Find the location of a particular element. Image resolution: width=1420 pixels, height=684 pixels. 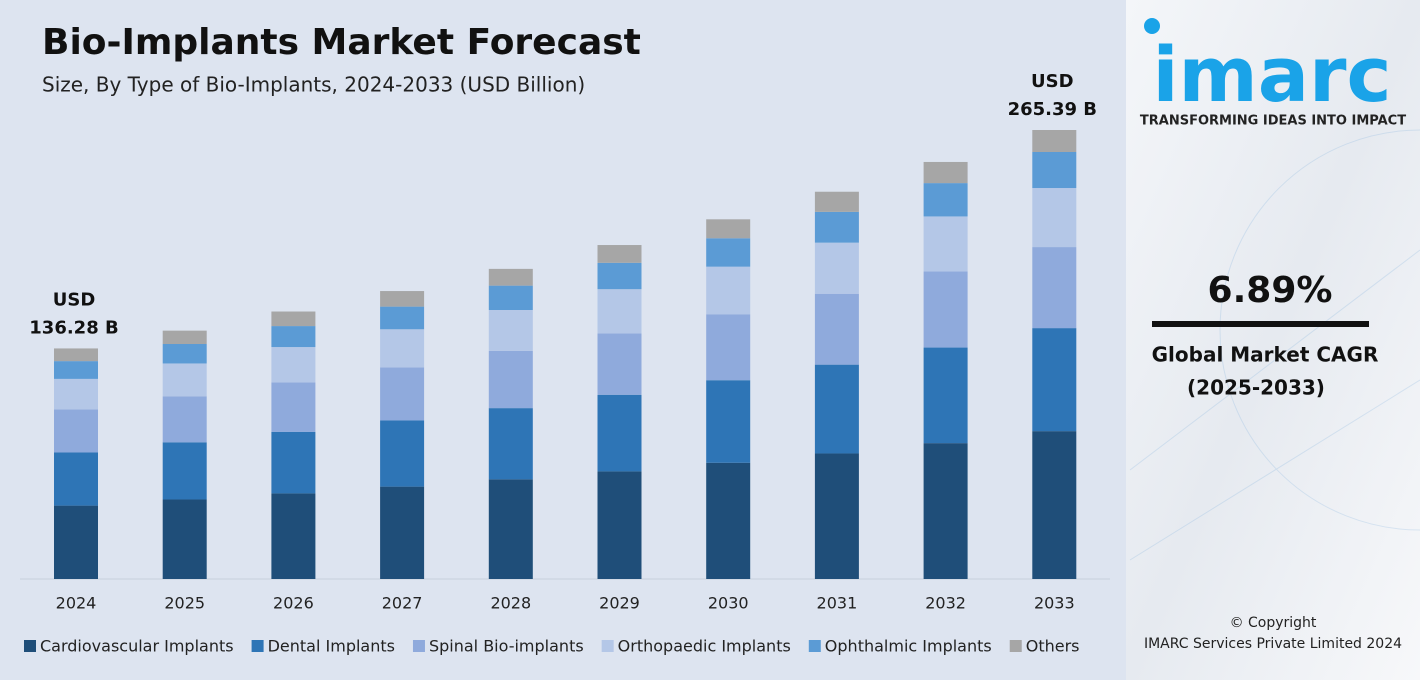

total-label: 265.39 B is located at coordinates (1052, 109).